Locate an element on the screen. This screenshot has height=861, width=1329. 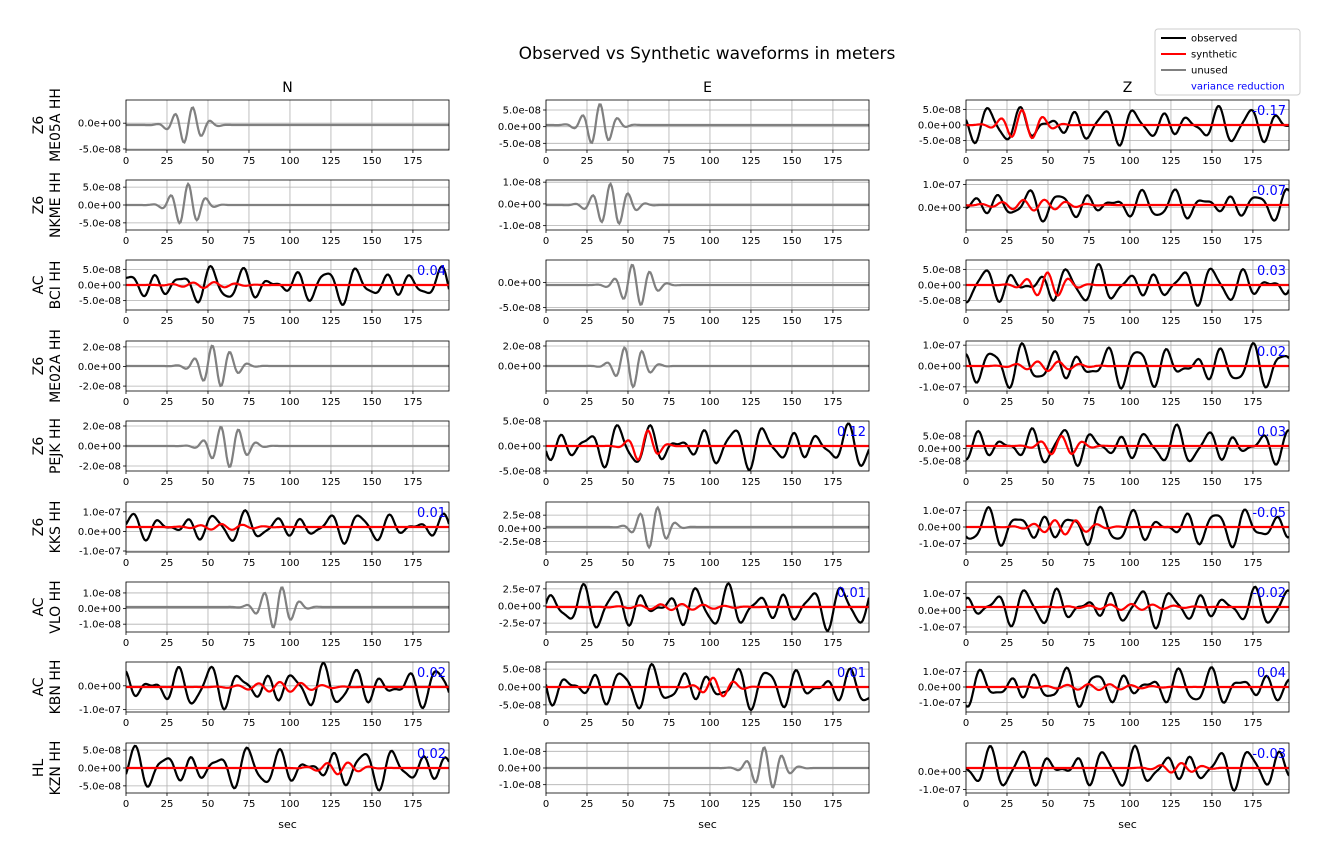
row-label-network: HL is located at coordinates (39, 768).